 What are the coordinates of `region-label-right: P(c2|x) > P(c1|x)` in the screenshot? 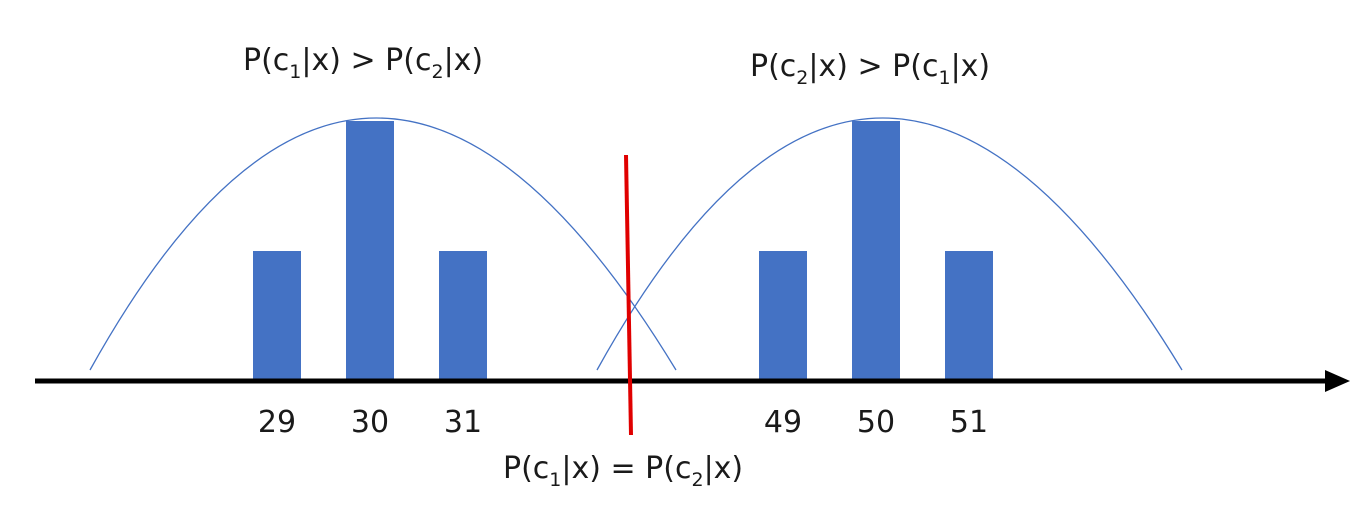 It's located at (870, 69).